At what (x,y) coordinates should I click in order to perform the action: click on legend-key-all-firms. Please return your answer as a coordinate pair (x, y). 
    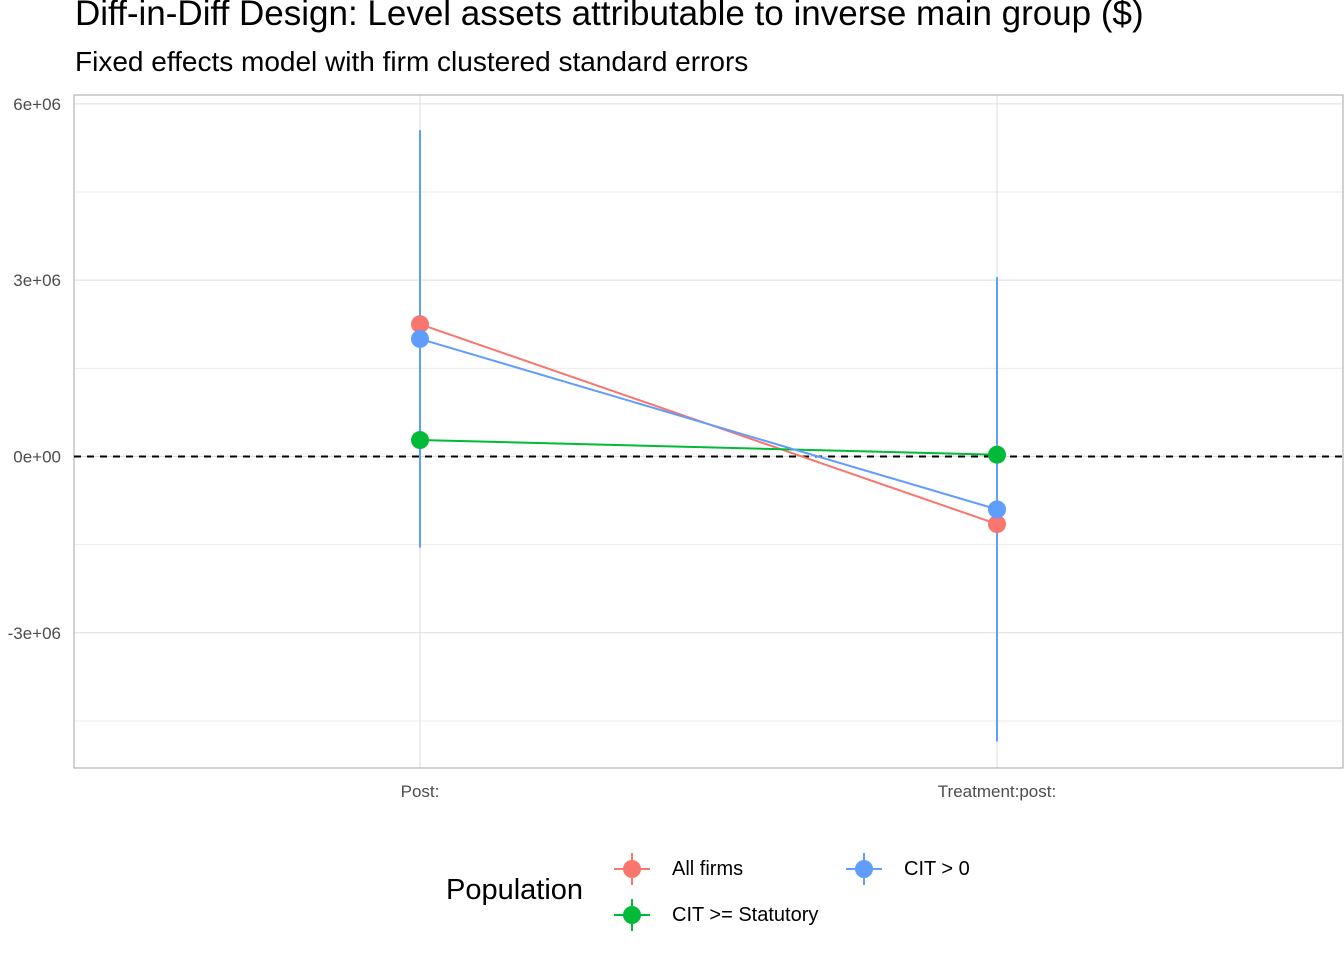
    Looking at the image, I should click on (632, 869).